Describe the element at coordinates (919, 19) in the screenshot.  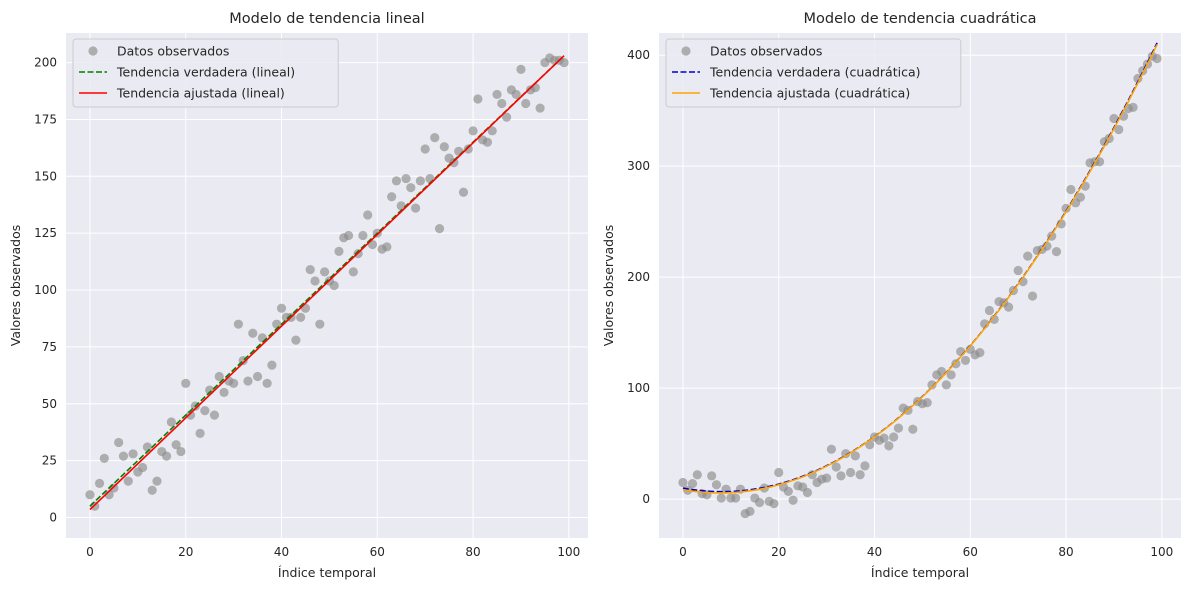
I see `chart-title-quadratic: Modelo de tendencia cuadrática` at that location.